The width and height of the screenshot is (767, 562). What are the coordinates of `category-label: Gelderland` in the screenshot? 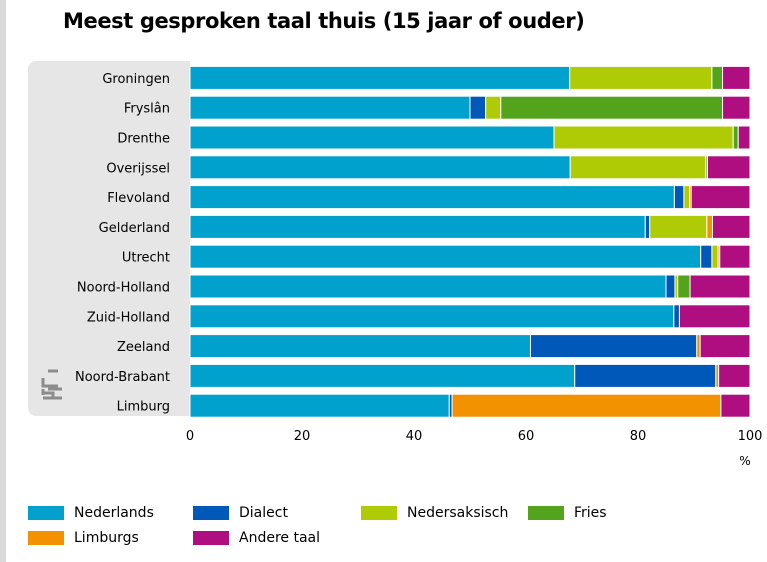 It's located at (134, 228).